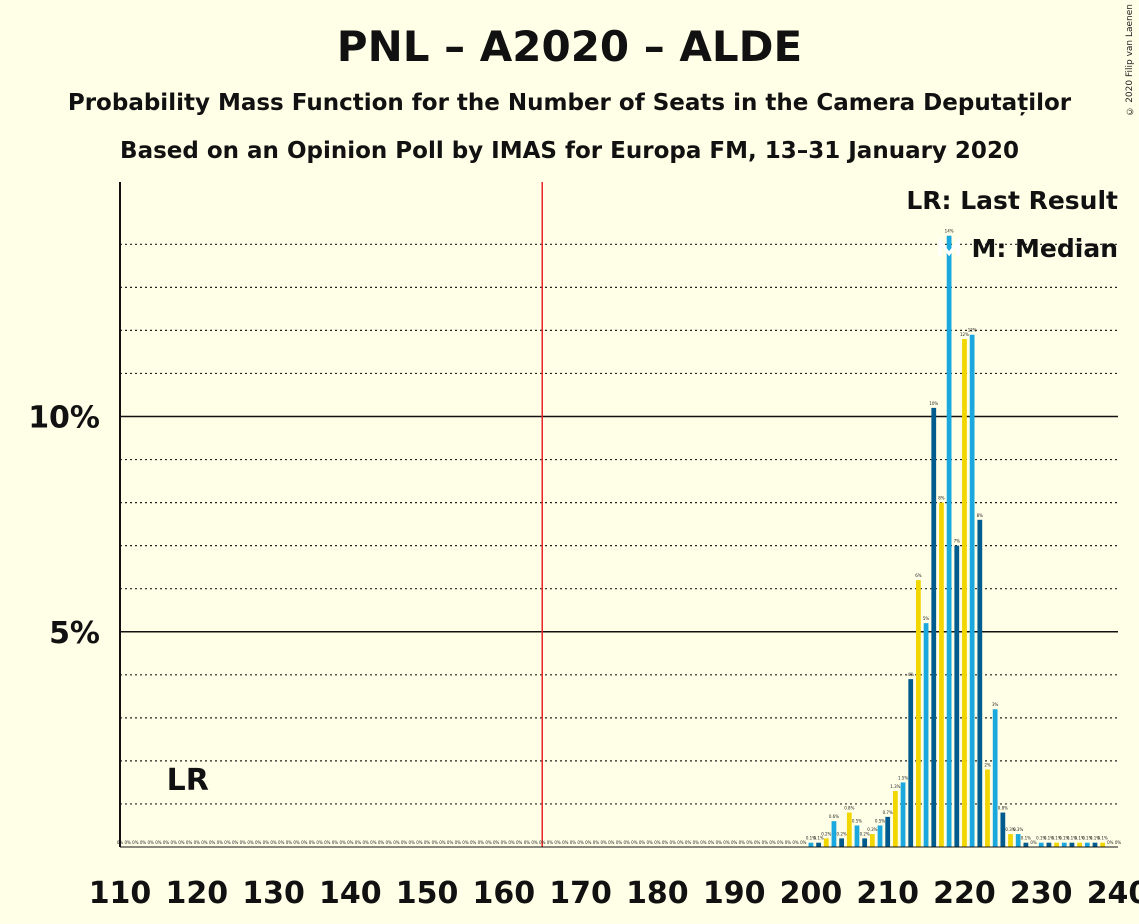  I want to click on median-marker, so click(949, 247).